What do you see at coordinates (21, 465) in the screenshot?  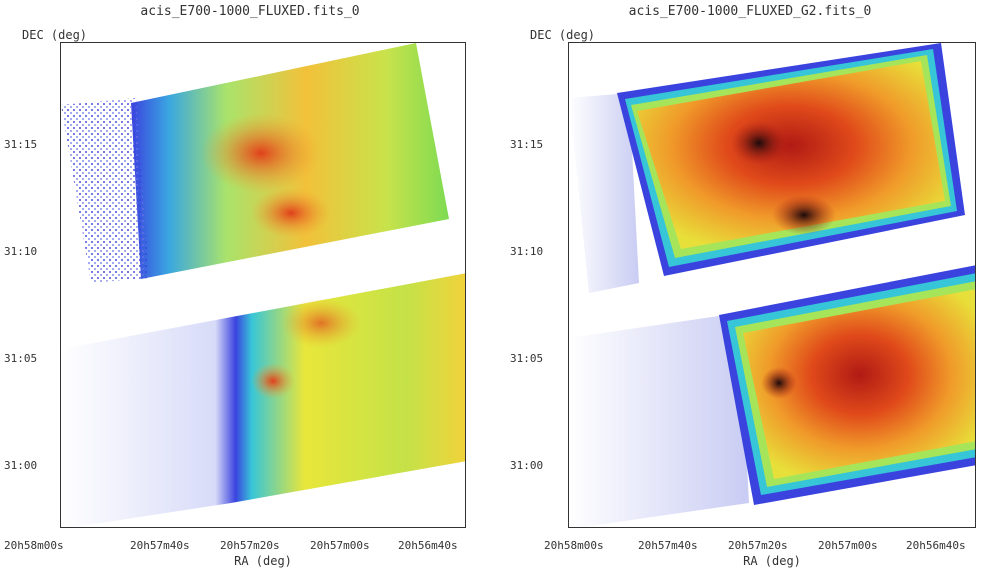 I see `left-ytick-3: 31:00` at bounding box center [21, 465].